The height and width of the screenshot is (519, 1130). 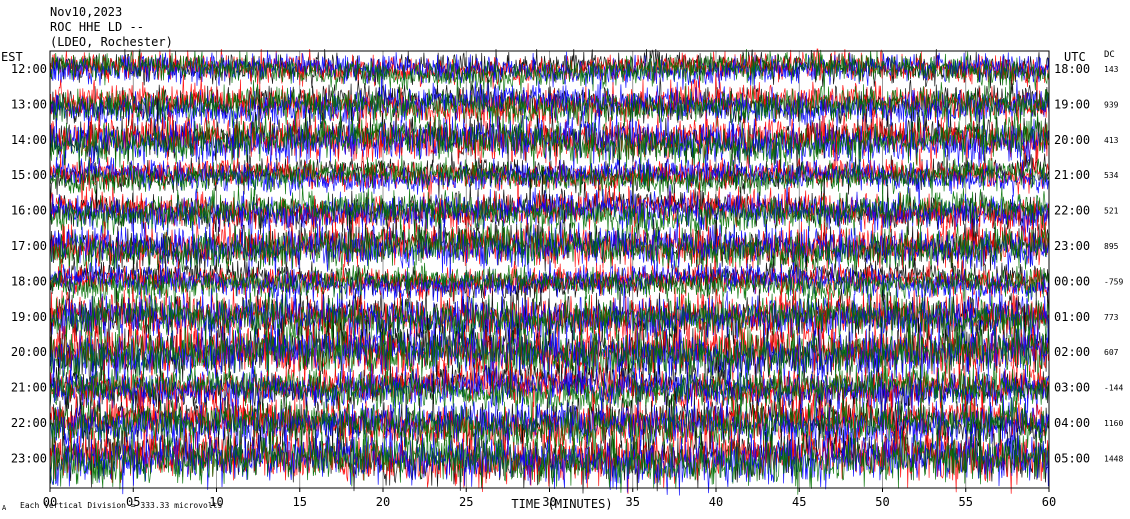 I want to click on x-tick-label: 55, so click(x=966, y=502).